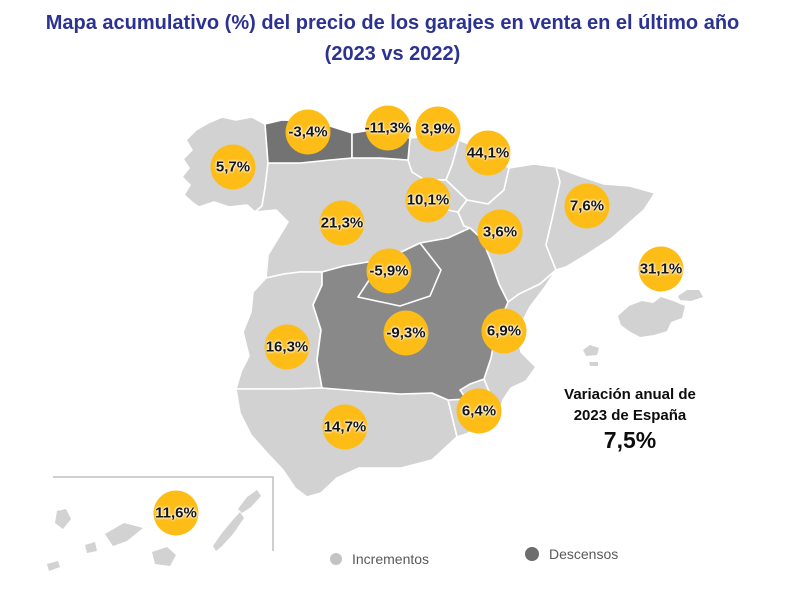 This screenshot has width=785, height=612. I want to click on bubble-valencia: 6,9%, so click(504, 331).